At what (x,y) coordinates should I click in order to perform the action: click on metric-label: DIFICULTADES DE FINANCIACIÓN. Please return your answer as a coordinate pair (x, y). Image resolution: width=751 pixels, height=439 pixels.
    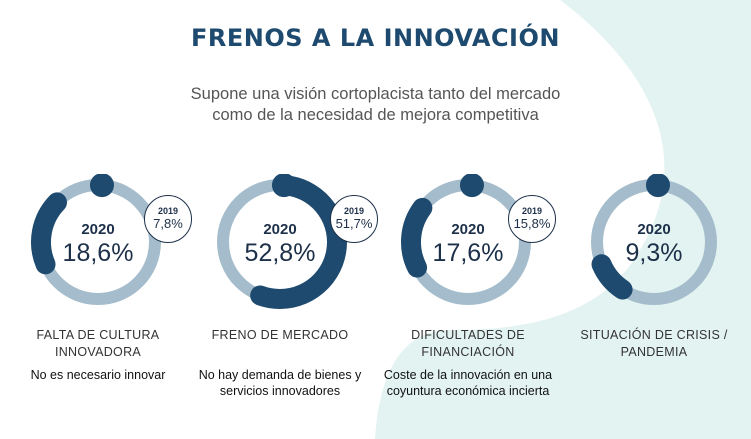
    Looking at the image, I should click on (468, 343).